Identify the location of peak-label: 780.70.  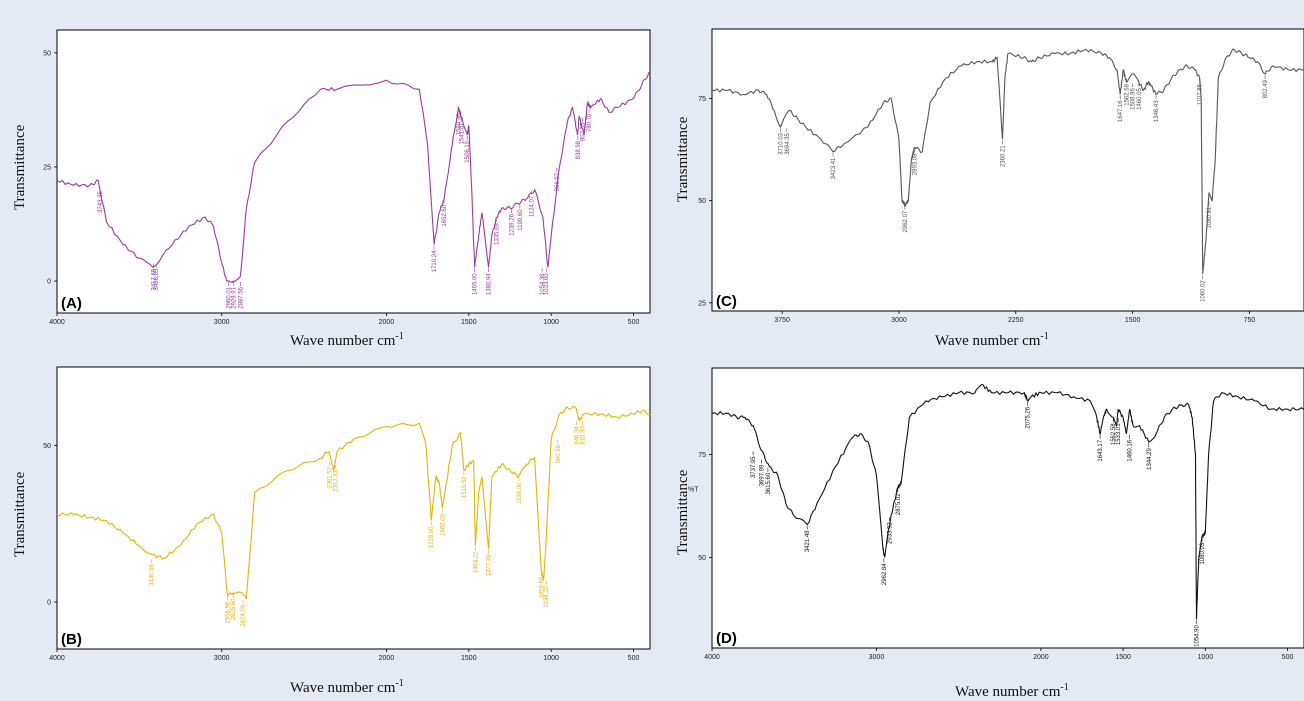
(590, 122).